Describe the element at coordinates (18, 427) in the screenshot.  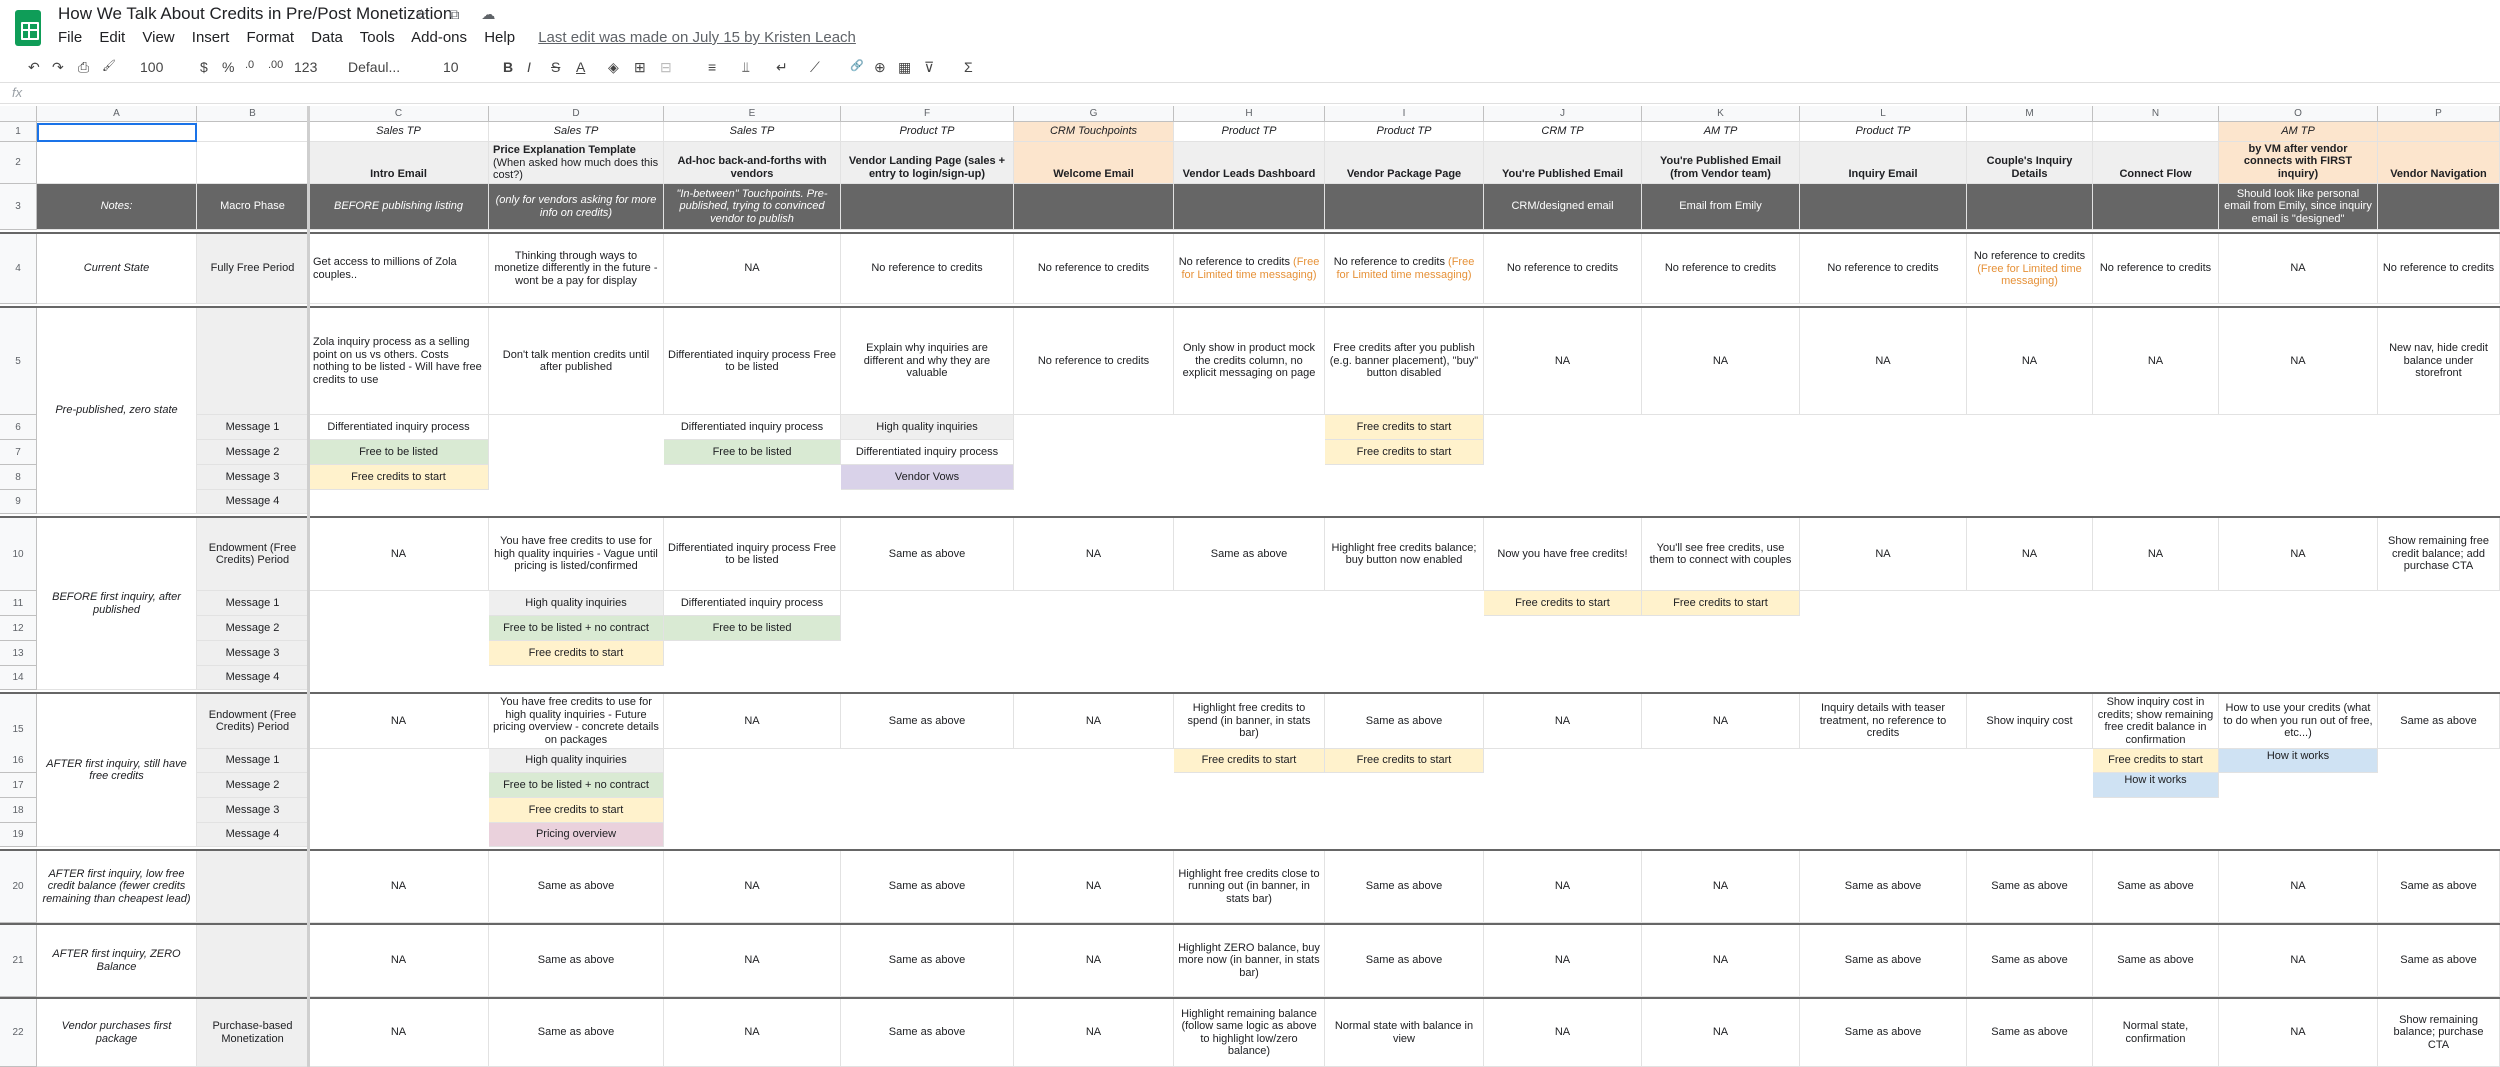
I see `row-header-6: 6` at that location.